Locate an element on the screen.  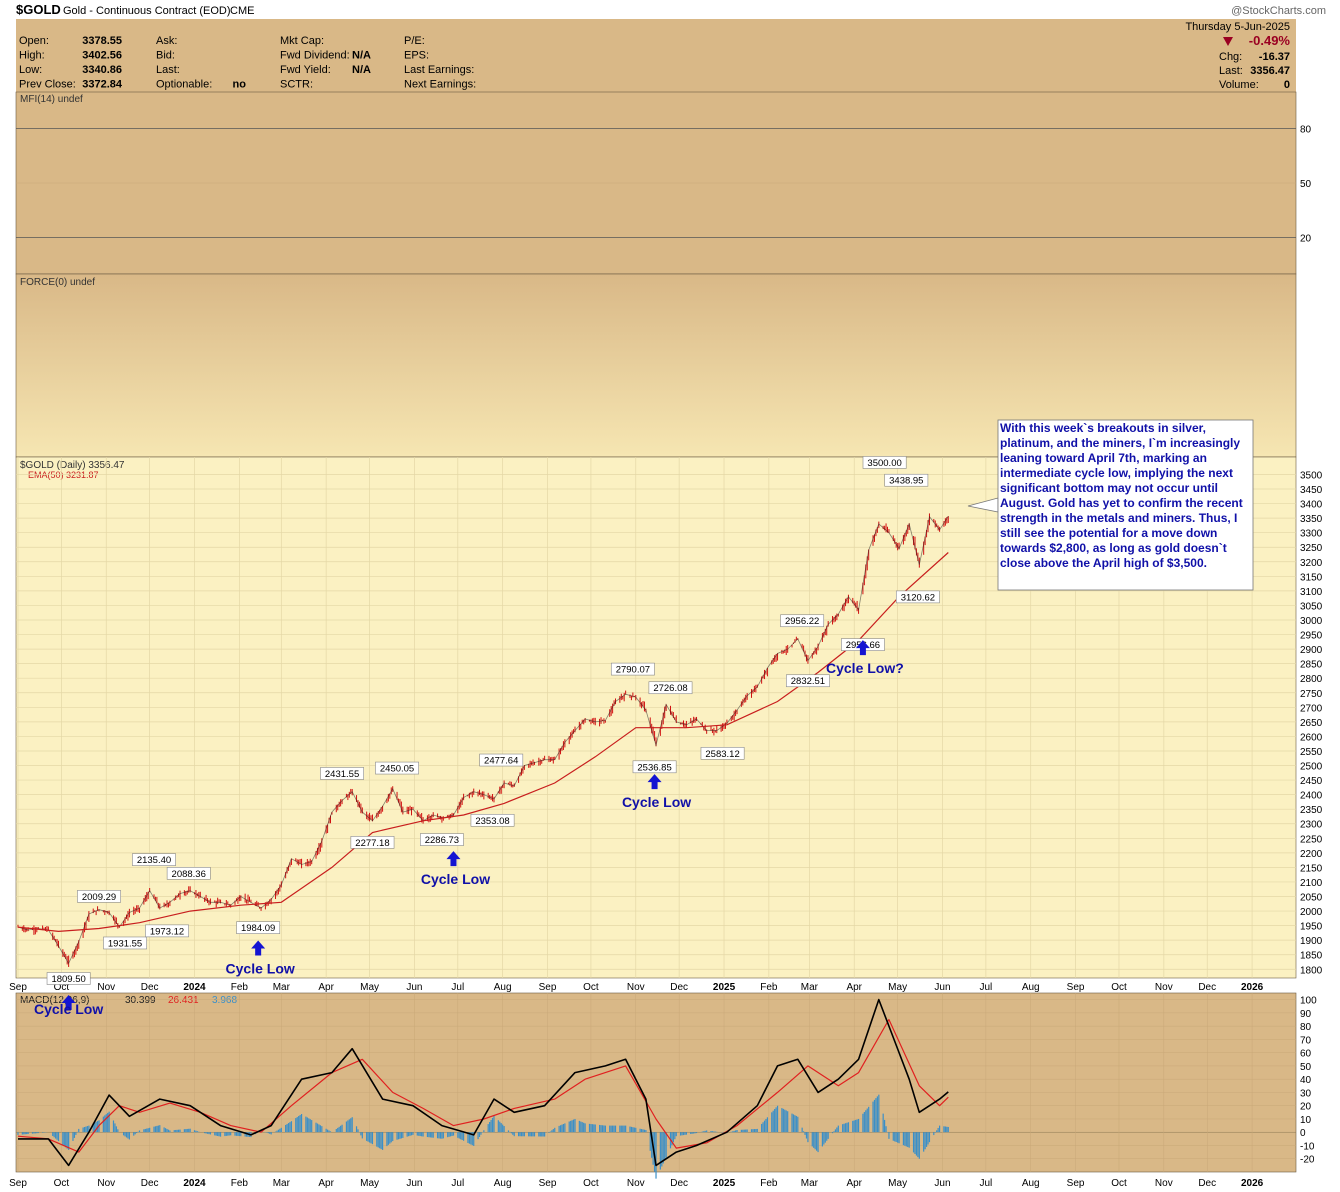
macd-tick-label: 40 is located at coordinates (1306, 1080).